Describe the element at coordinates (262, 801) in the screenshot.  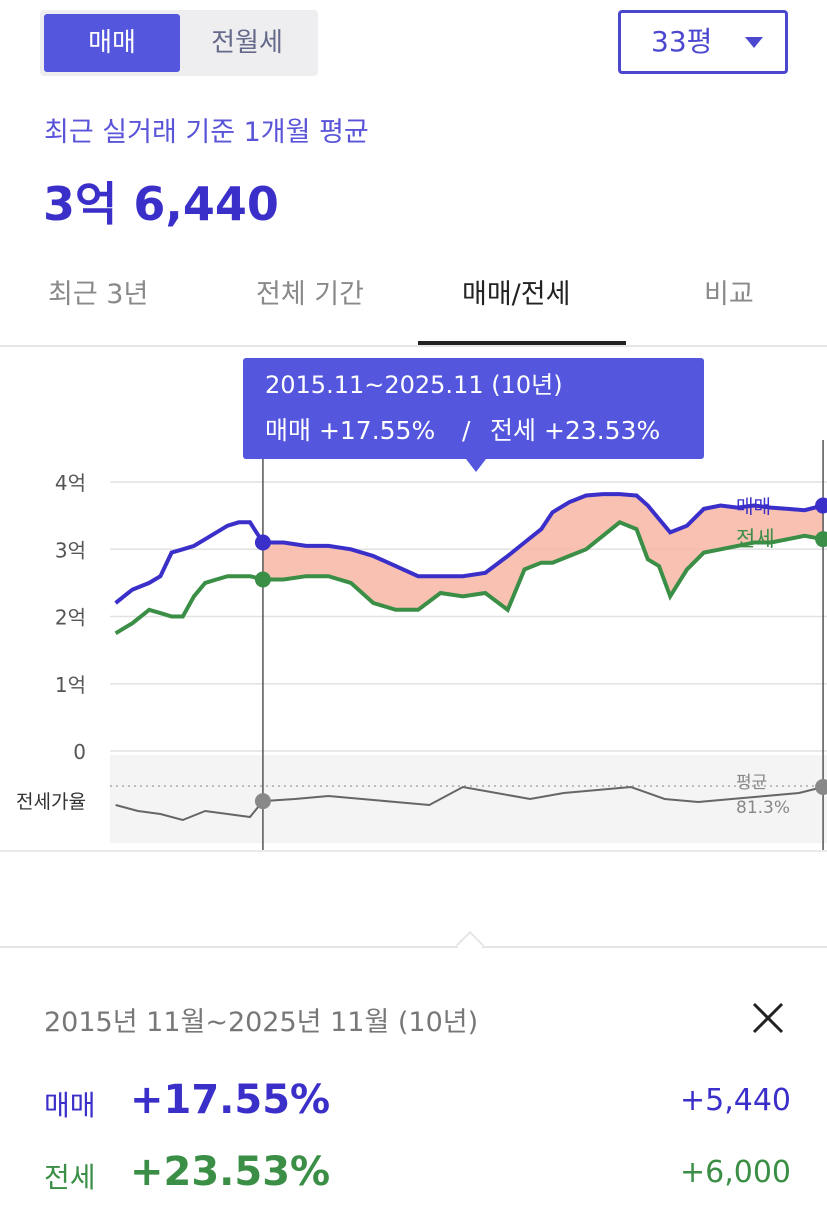
I see `ratio-start-marker` at that location.